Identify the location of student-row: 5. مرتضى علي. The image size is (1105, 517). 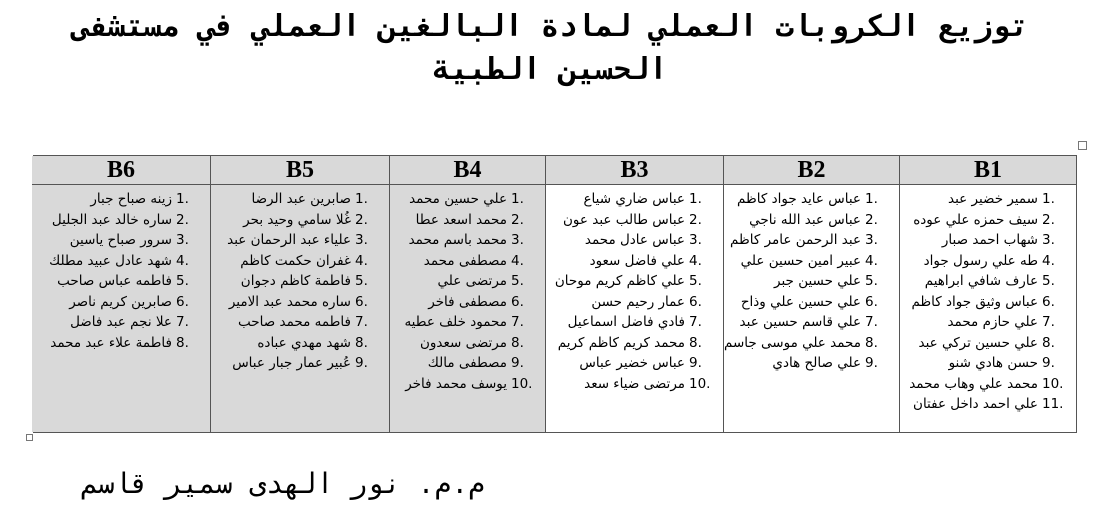
(467, 281).